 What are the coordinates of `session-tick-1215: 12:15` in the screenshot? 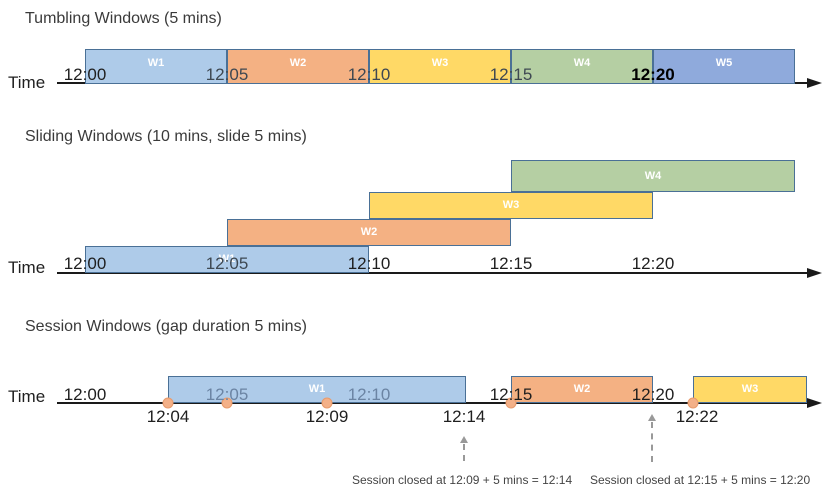 It's located at (511, 394).